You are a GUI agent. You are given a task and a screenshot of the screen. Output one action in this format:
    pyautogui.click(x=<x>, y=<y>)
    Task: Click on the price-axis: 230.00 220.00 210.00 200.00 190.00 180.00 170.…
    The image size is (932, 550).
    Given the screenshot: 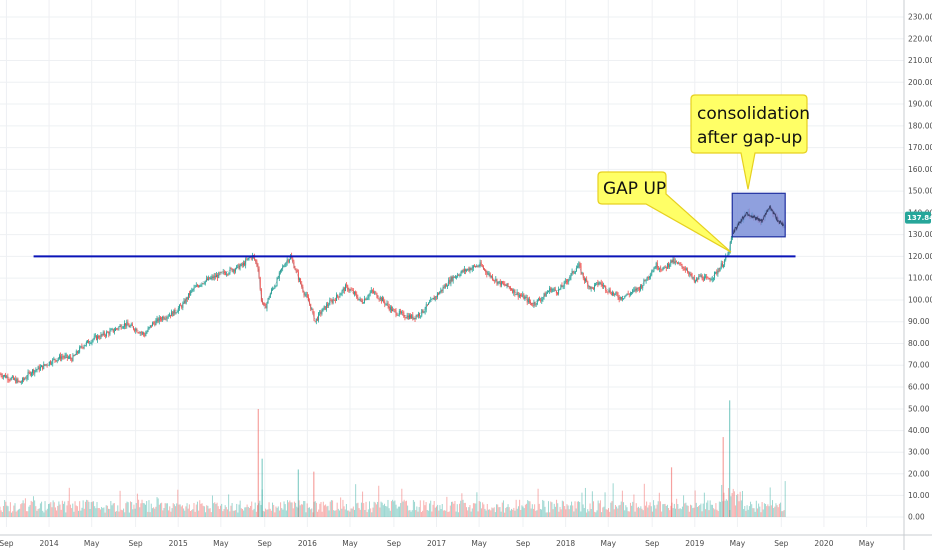 What is the action you would take?
    pyautogui.click(x=920, y=267)
    